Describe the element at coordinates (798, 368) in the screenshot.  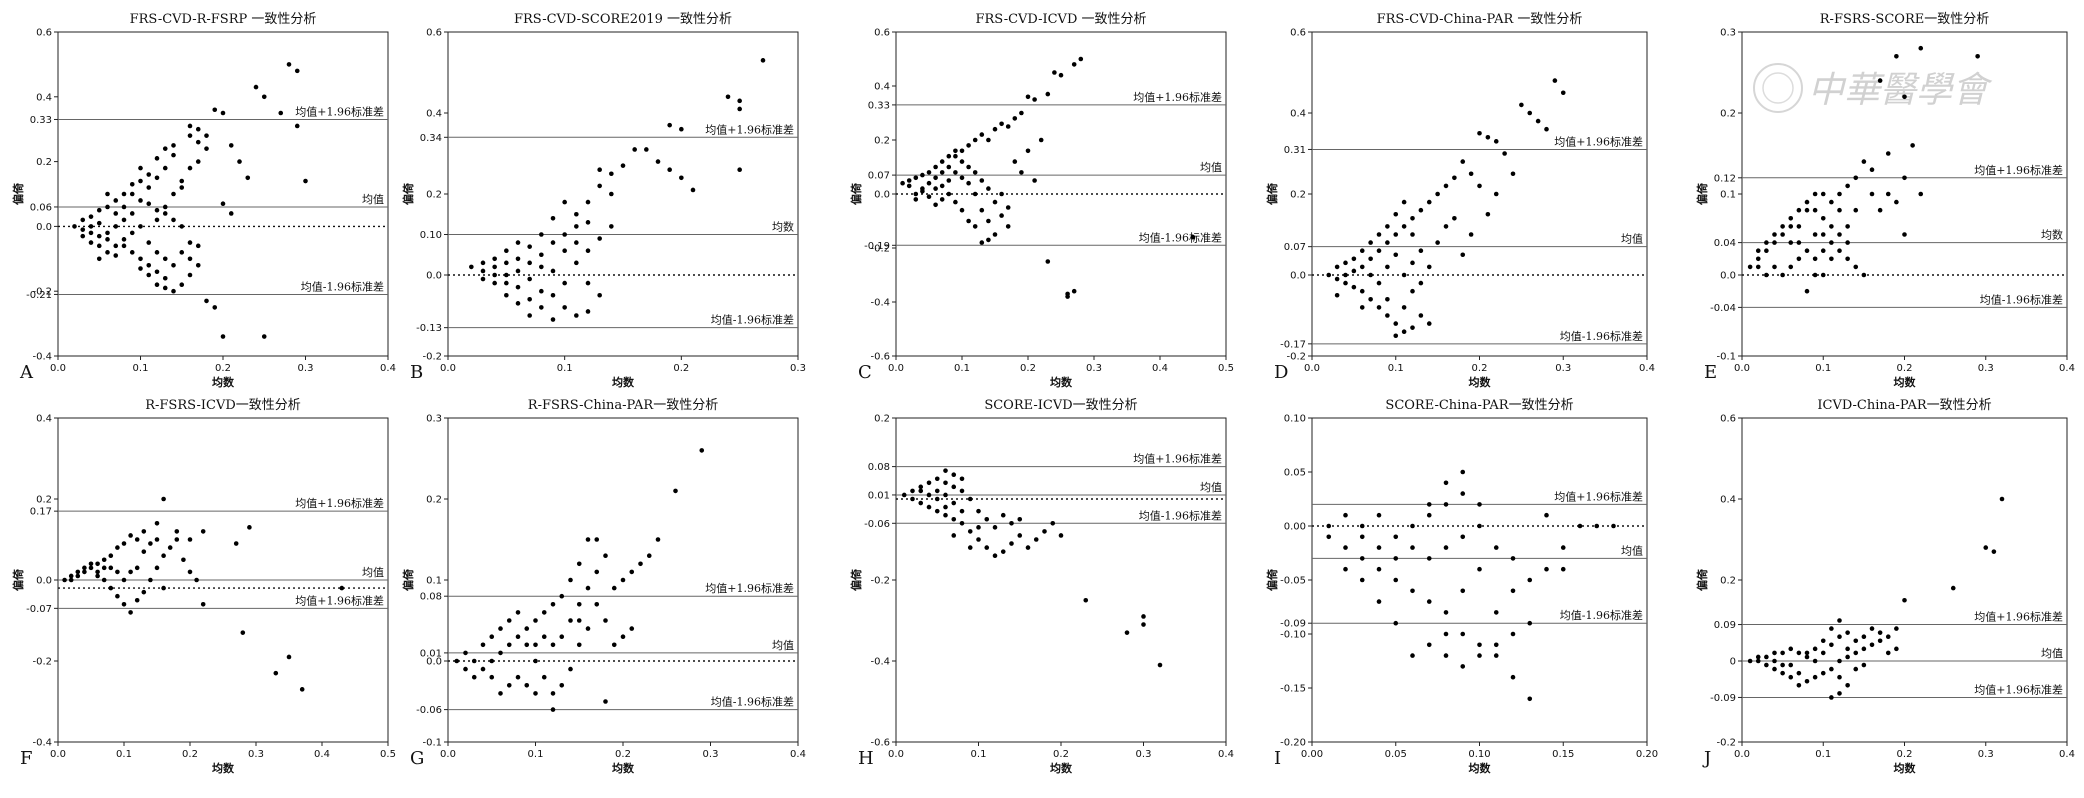
I see `chart-b-x-tick-label-3: 0.3` at that location.